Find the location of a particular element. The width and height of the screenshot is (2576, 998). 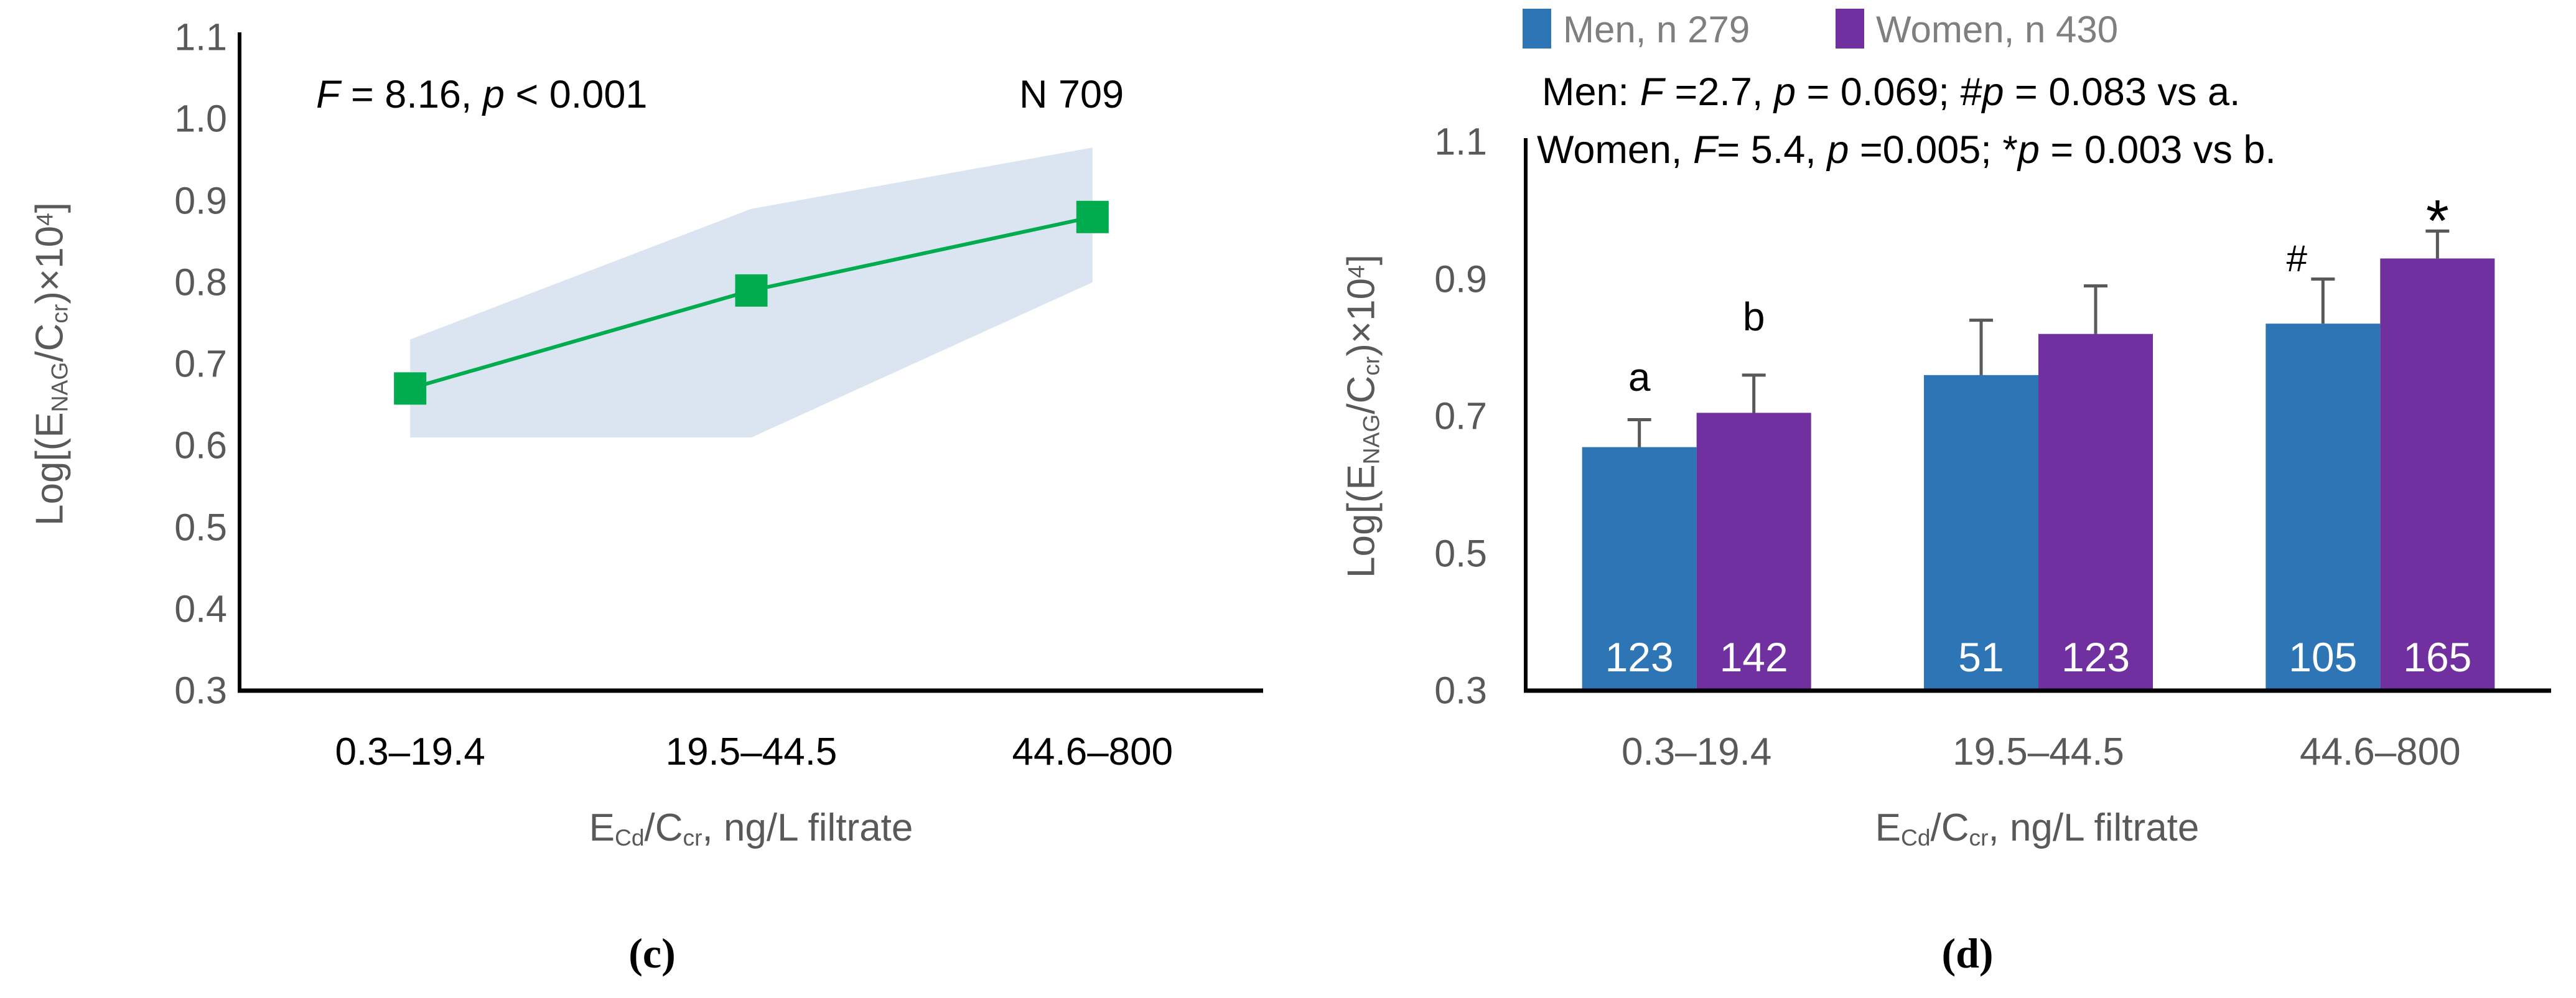

text-segment: 4 is located at coordinates (44, 220).